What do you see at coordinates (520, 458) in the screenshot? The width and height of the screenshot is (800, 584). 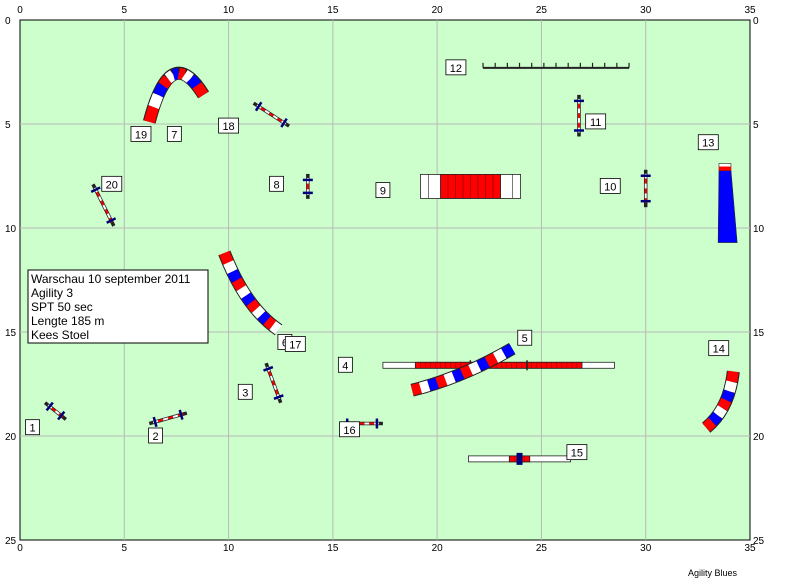 I see `obstacle-15-seesaw` at bounding box center [520, 458].